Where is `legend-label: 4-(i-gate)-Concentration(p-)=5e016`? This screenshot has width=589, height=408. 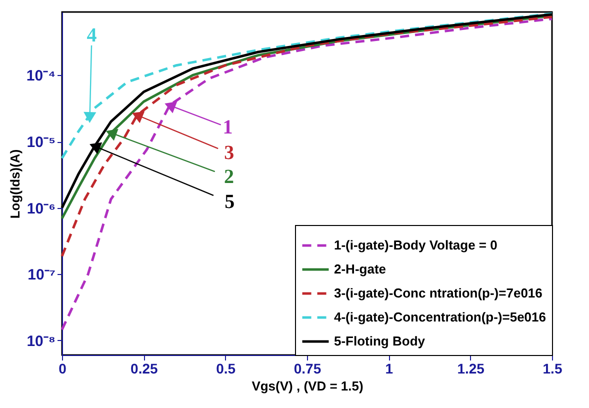 legend-label: 4-(i-gate)-Concentration(p-)=5e016 is located at coordinates (440, 317).